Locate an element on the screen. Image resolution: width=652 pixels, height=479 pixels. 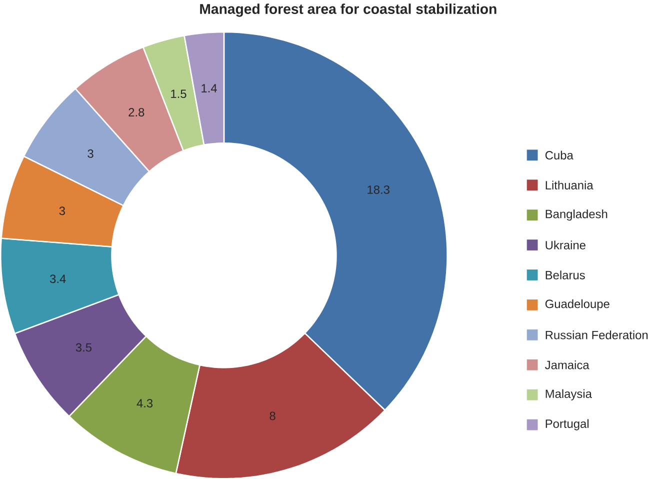
chart-title: Managed forest area for coastal stabilization is located at coordinates (348, 10).